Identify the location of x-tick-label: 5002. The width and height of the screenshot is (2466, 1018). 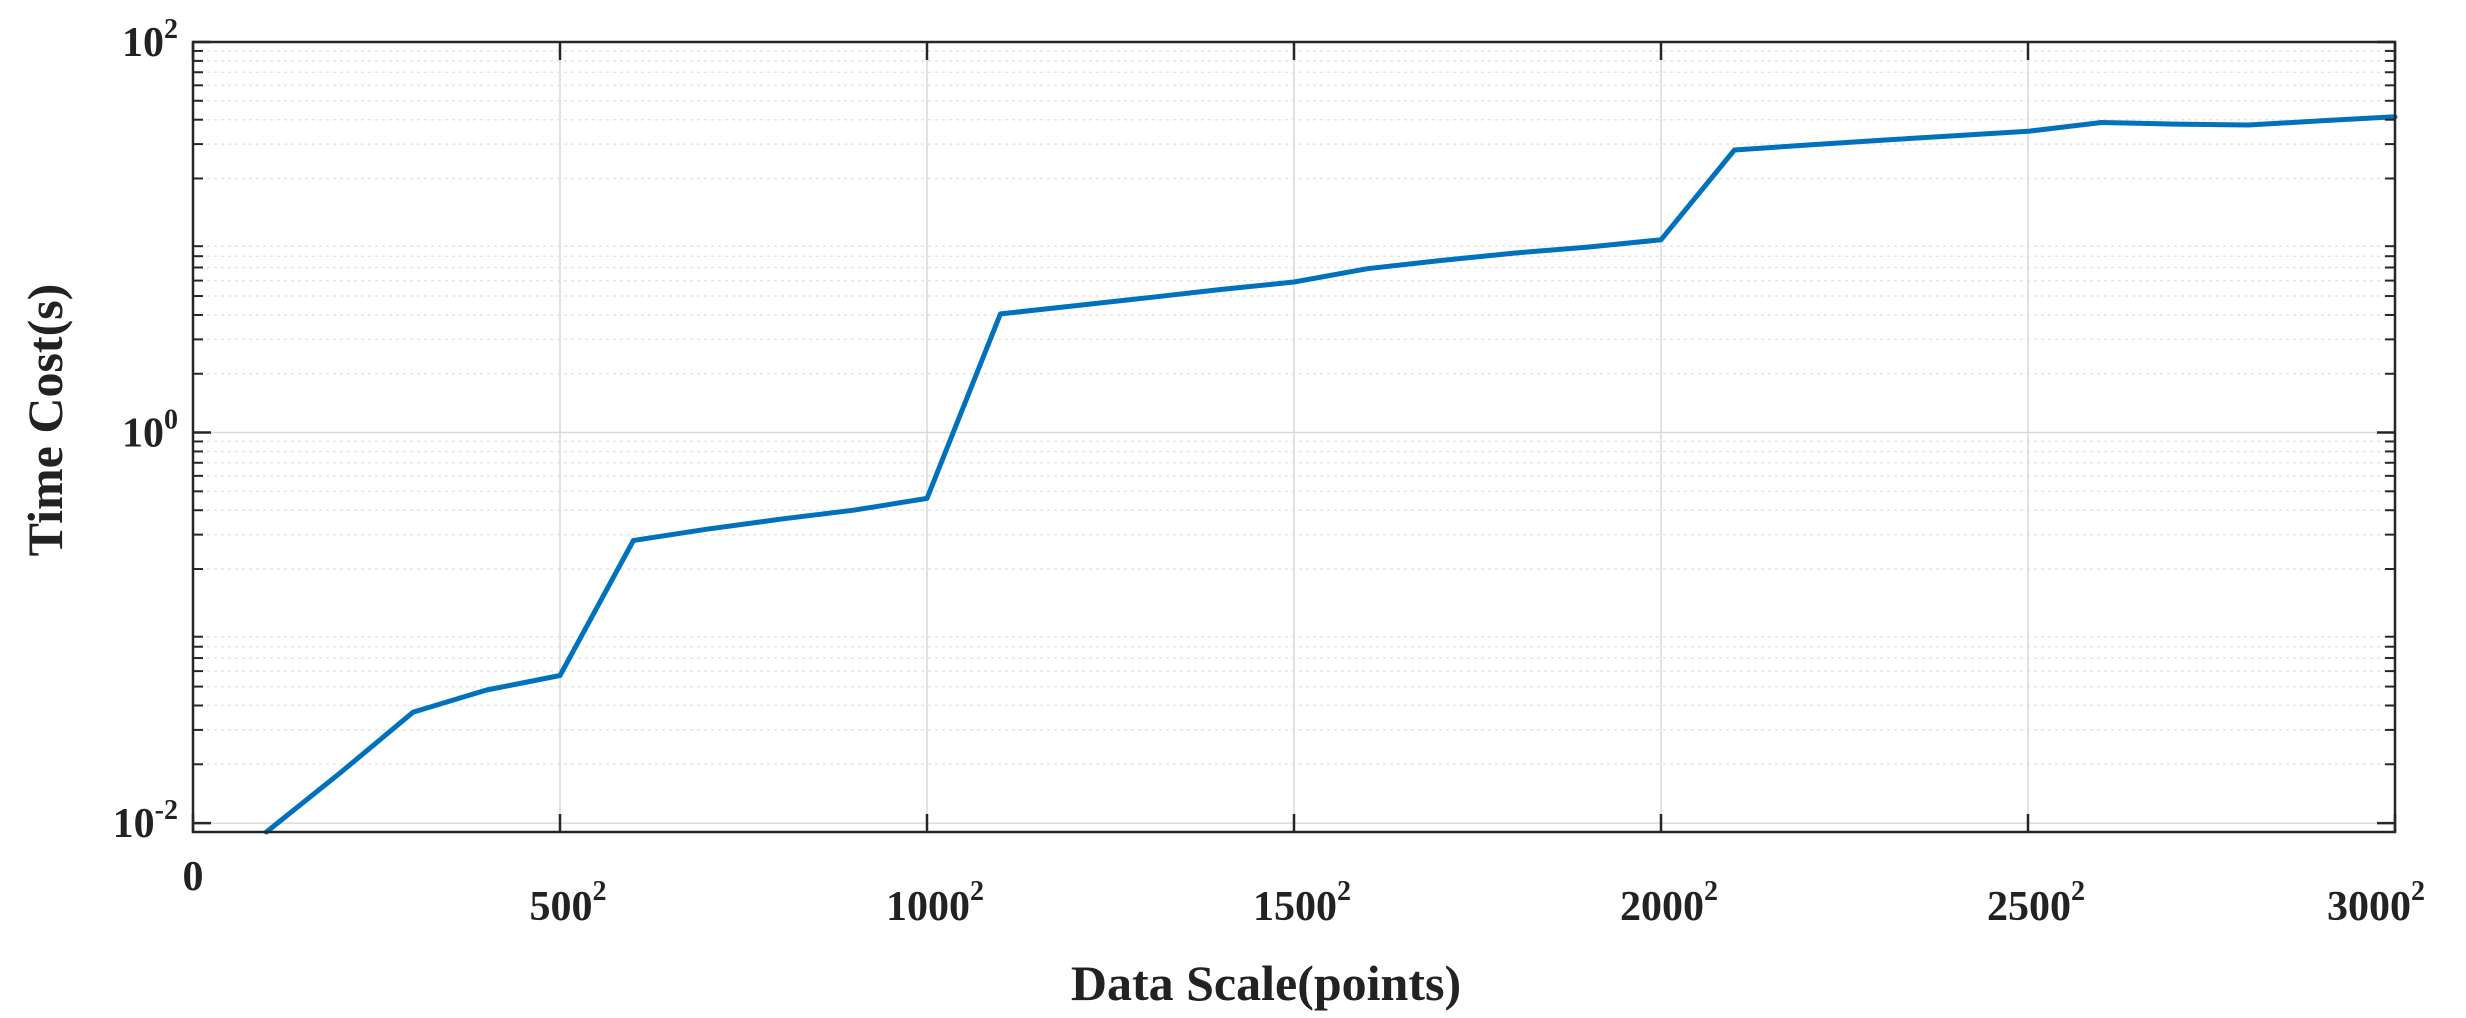
(568, 903).